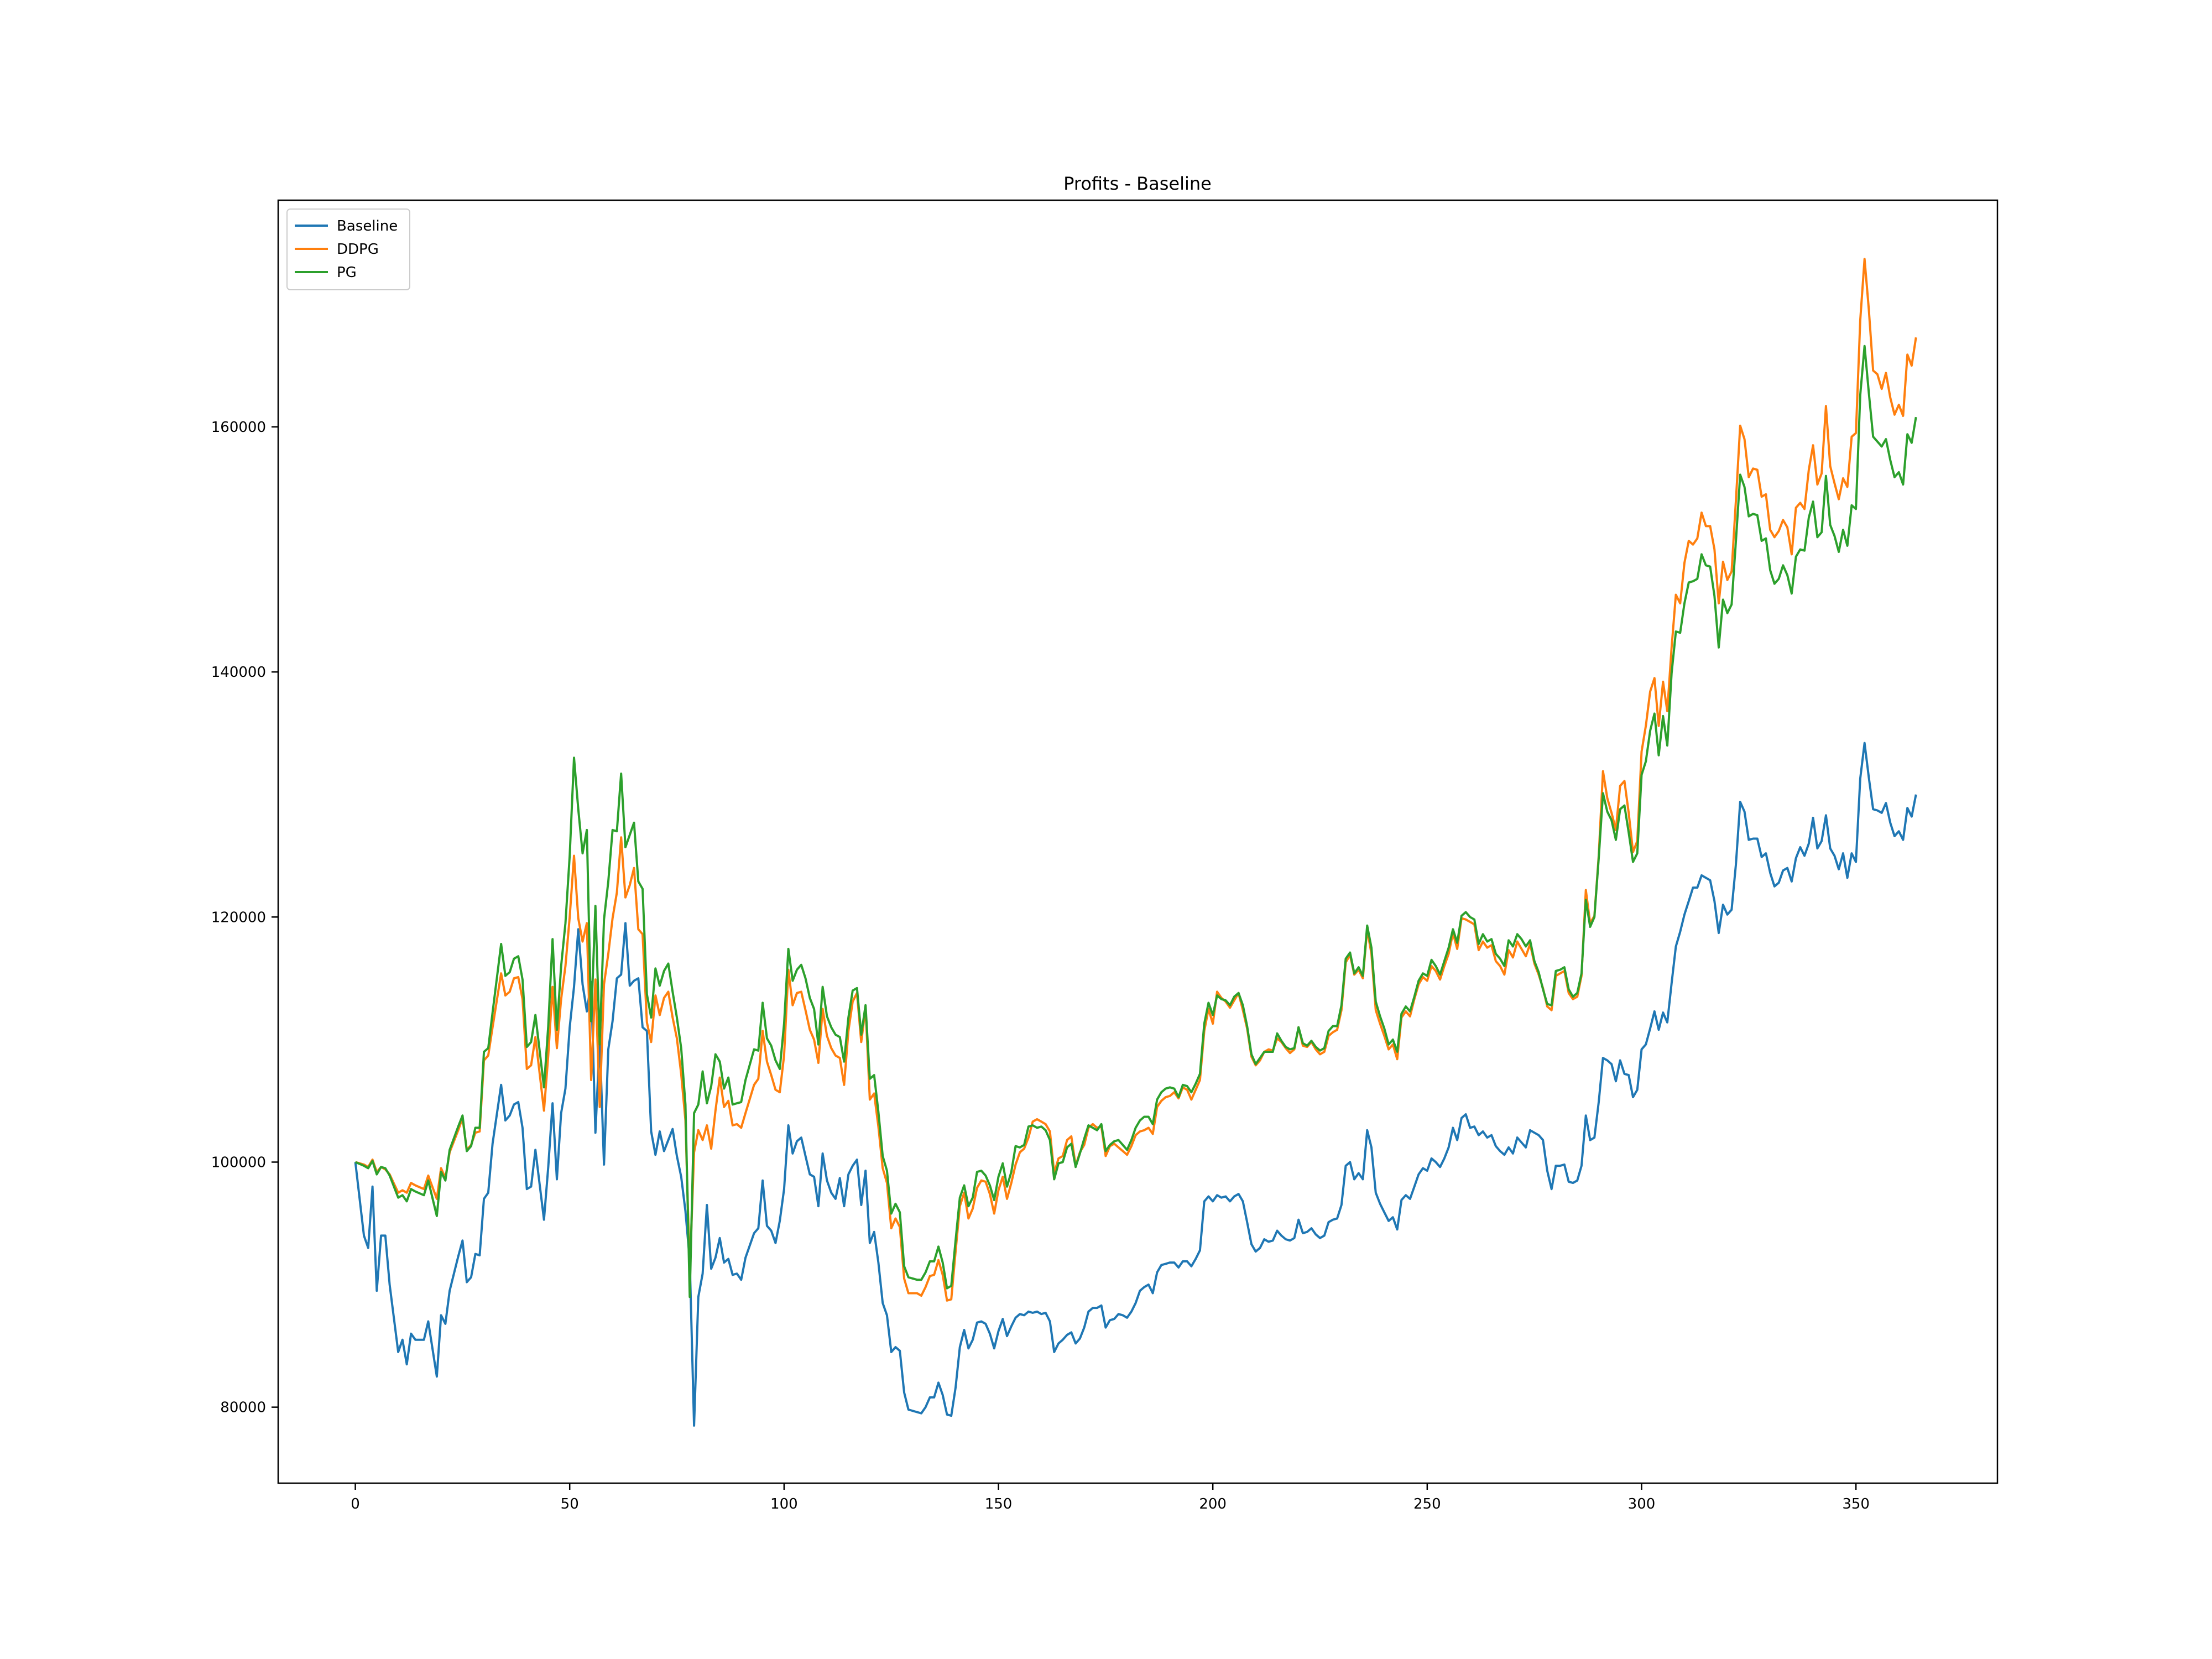 The height and width of the screenshot is (1659, 2212). What do you see at coordinates (239, 1163) in the screenshot?
I see `y-tick-label: 100000` at bounding box center [239, 1163].